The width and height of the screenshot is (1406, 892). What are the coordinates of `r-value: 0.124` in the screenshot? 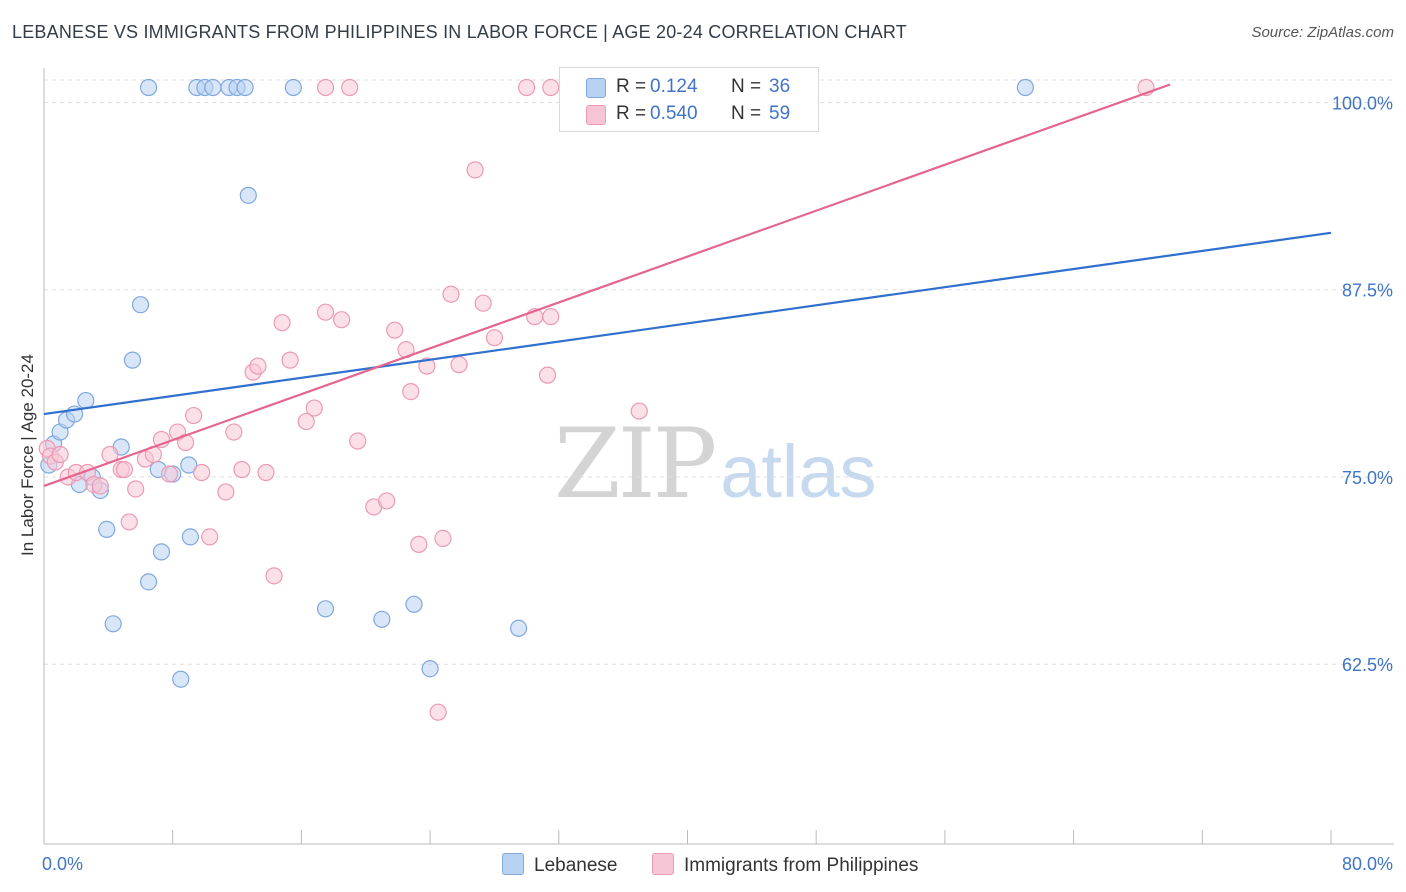 It's located at (674, 86).